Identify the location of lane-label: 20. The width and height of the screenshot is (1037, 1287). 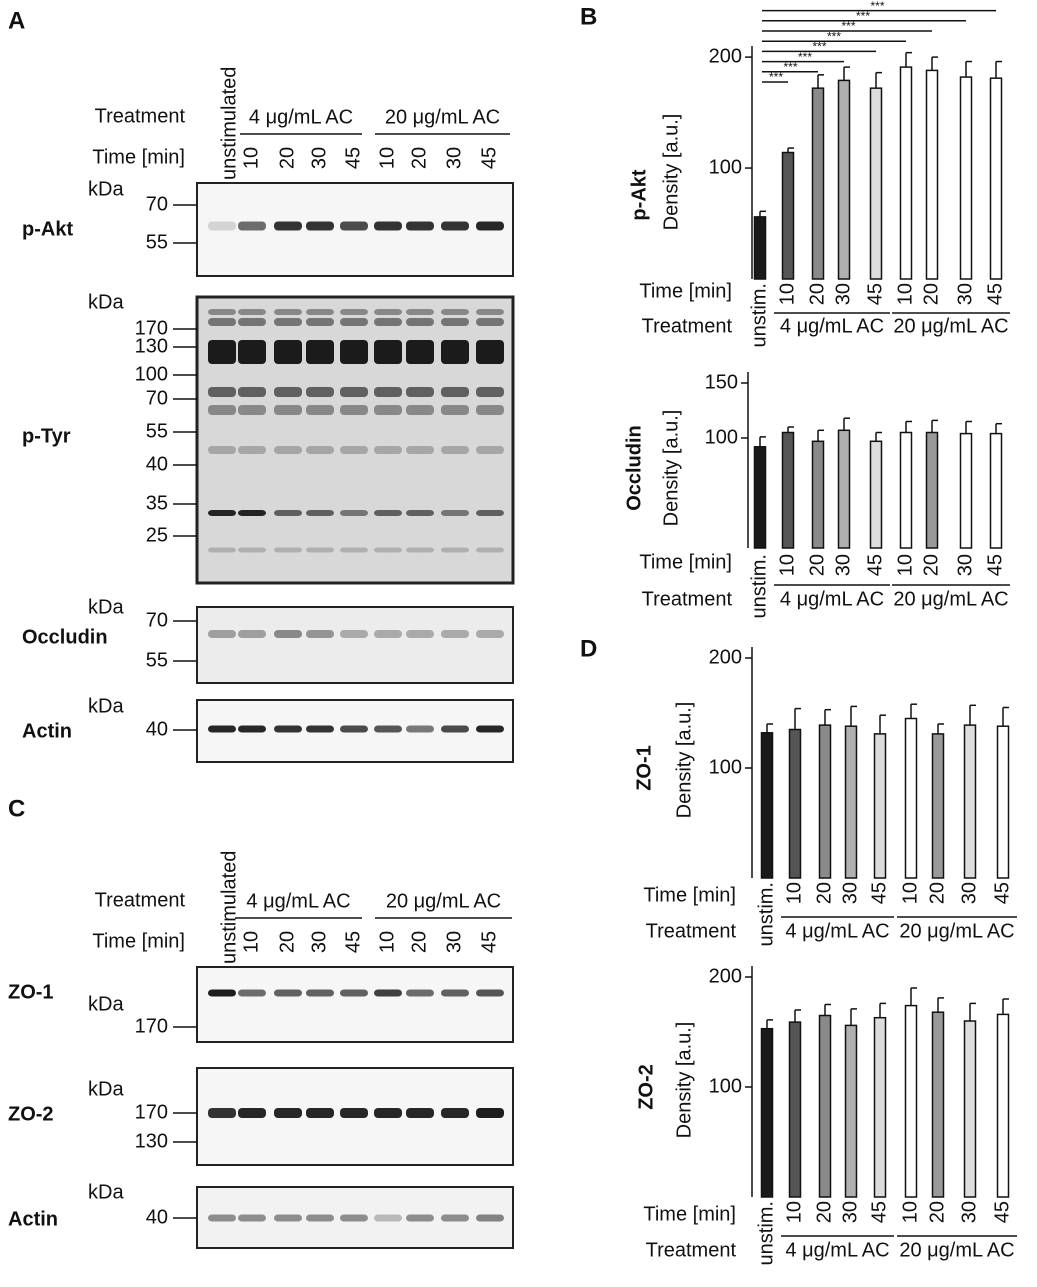
(287, 942).